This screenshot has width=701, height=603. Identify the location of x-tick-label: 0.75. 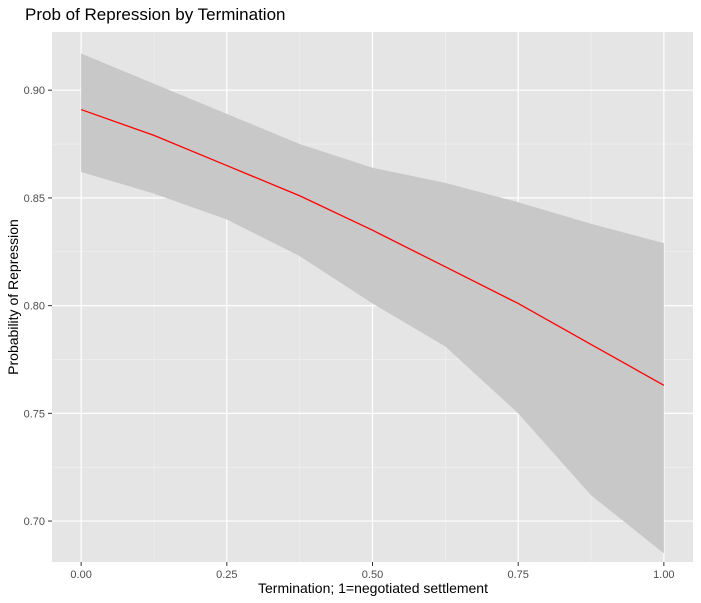
(517, 575).